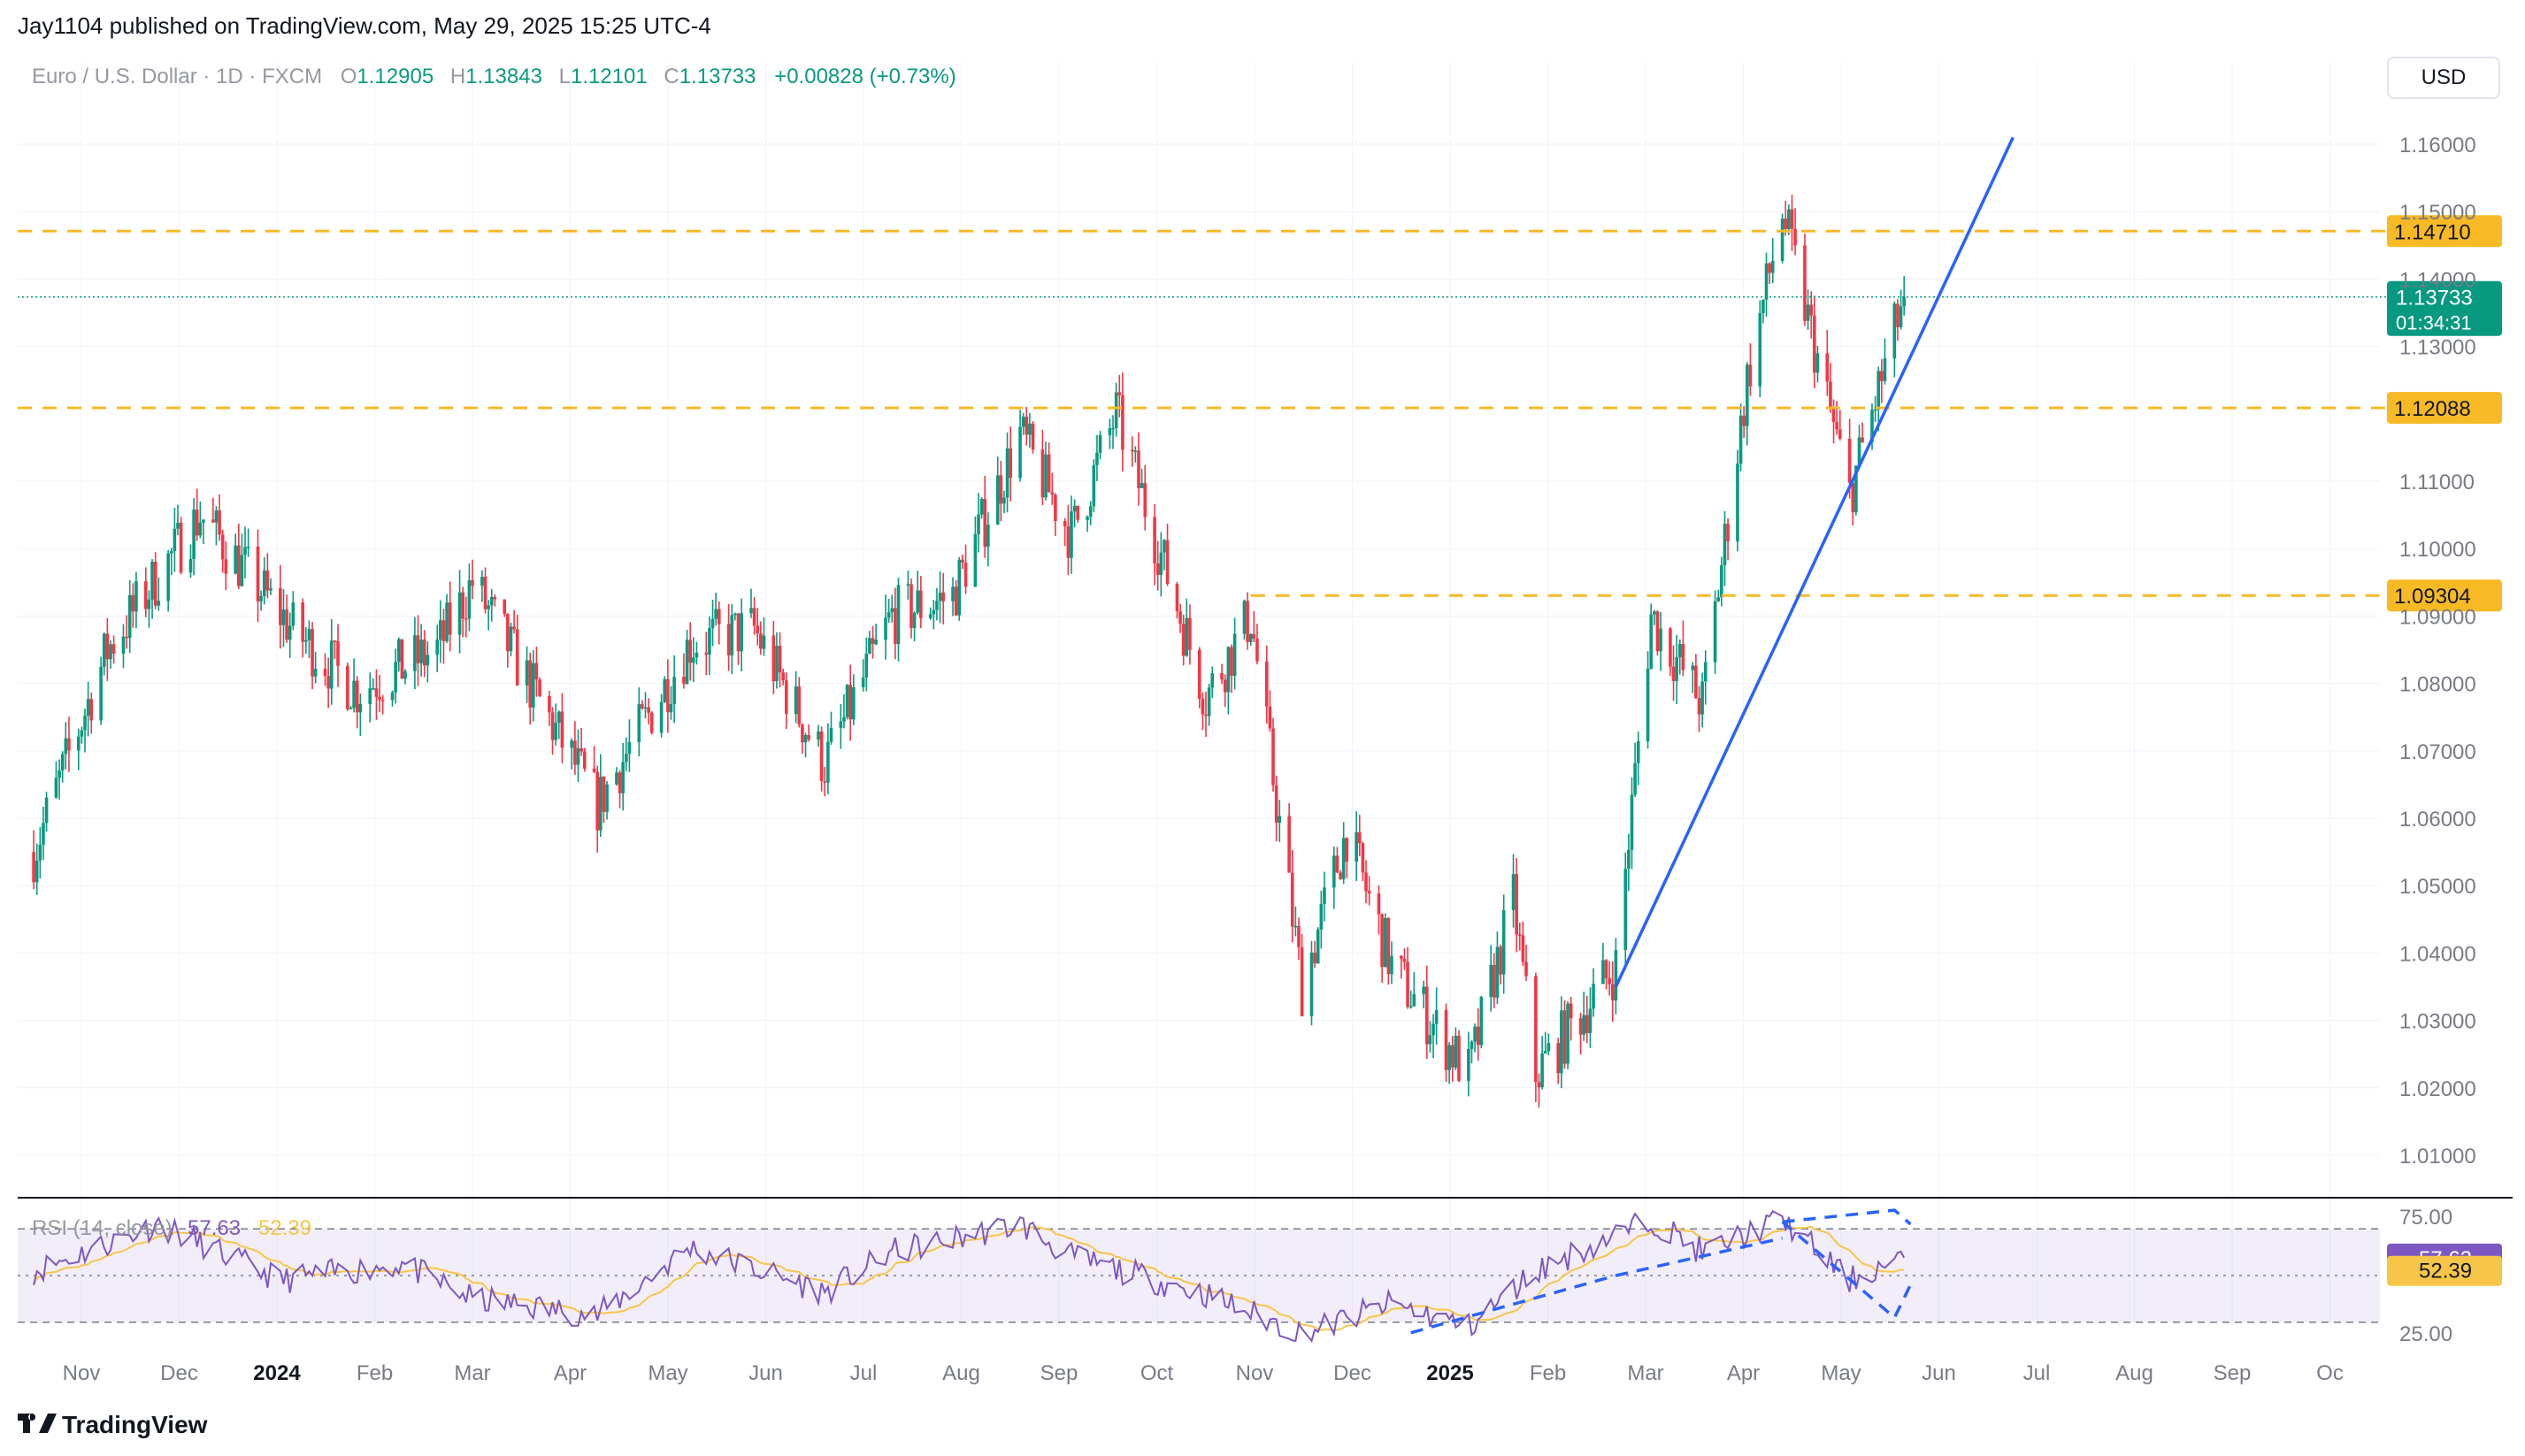  Describe the element at coordinates (458, 76) in the screenshot. I see `high-label: H` at that location.